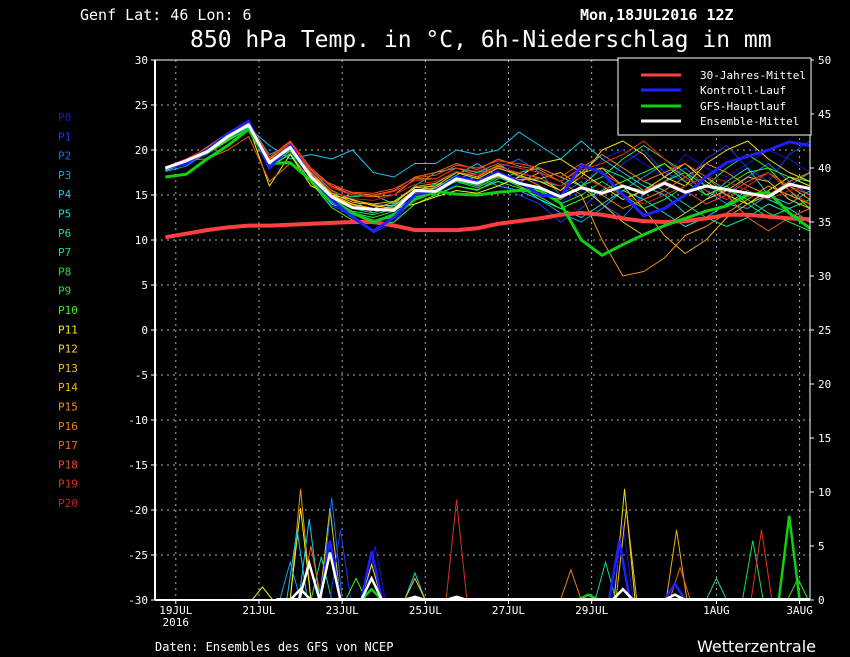 Image resolution: width=850 pixels, height=657 pixels. Describe the element at coordinates (64, 233) in the screenshot. I see `member-label-p6: P6` at that location.